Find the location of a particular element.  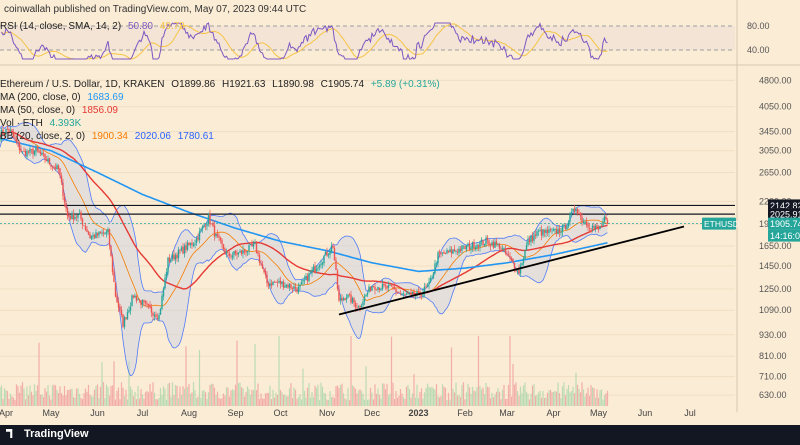

price-label-countdown: 14:16:09 is located at coordinates (785, 236).